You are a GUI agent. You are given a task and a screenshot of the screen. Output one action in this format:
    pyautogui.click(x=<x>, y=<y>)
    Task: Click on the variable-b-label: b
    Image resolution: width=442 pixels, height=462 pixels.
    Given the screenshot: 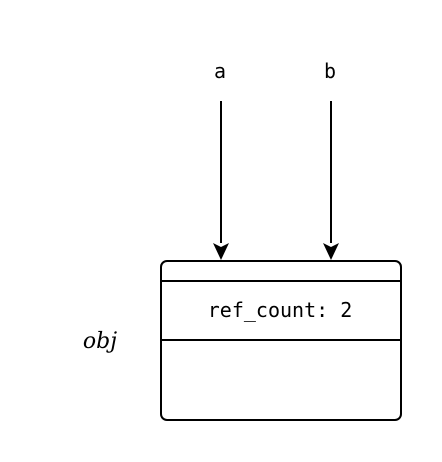 What is the action you would take?
    pyautogui.click(x=330, y=71)
    